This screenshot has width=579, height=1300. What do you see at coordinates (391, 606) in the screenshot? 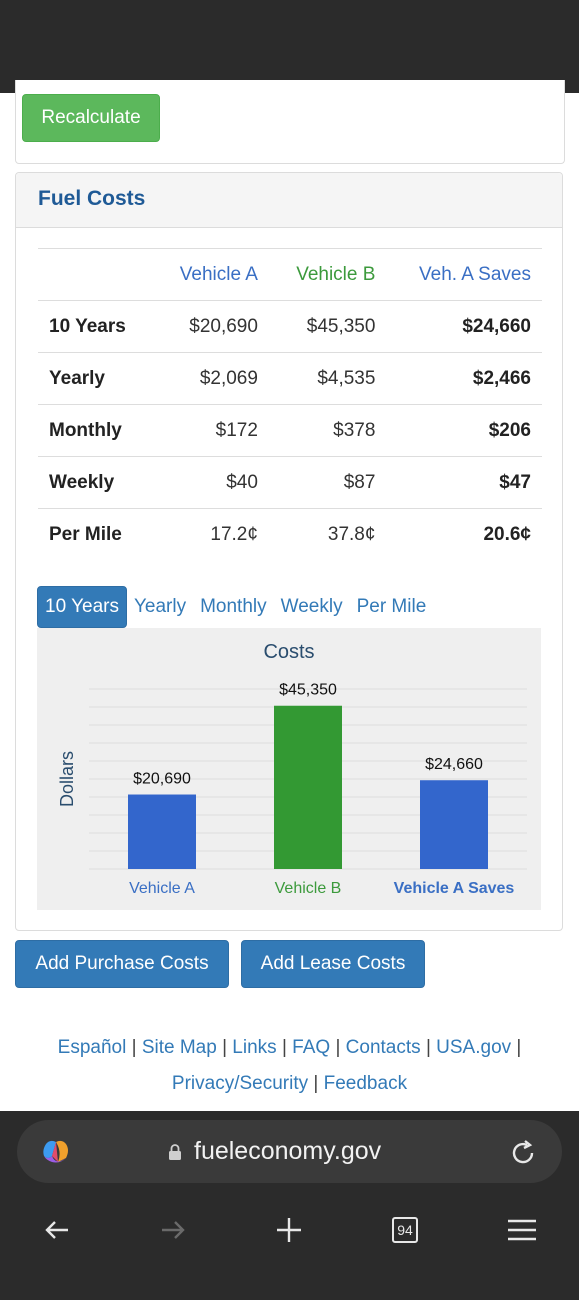
I see `tab-per-mile: Per Mile` at bounding box center [391, 606].